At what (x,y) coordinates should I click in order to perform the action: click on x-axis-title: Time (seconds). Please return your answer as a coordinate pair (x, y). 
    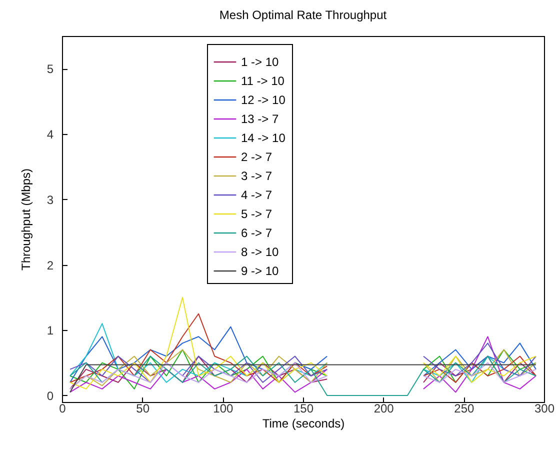
    Looking at the image, I should click on (303, 423).